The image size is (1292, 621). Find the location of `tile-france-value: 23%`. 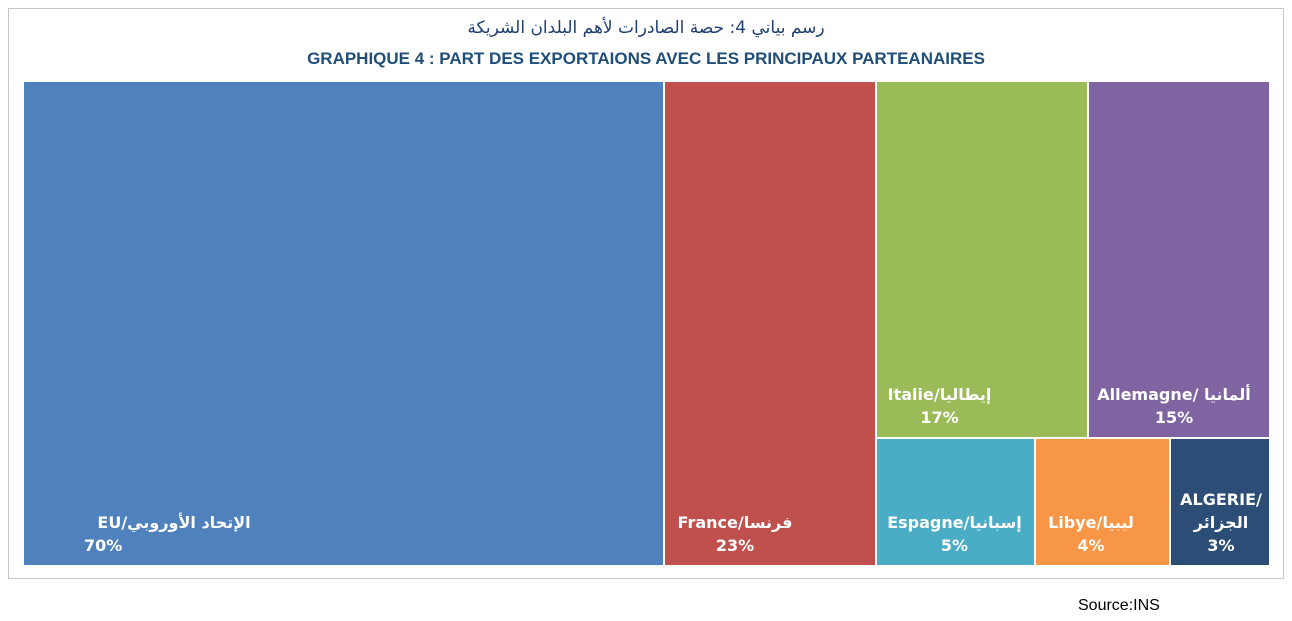

tile-france-value: 23% is located at coordinates (735, 545).